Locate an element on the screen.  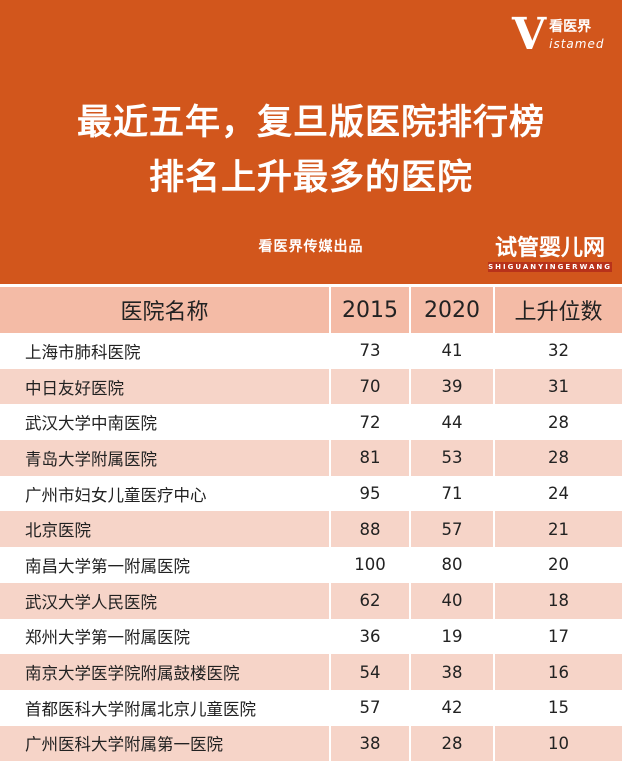
table-row: 南昌大学第一附属医院 100 80 20 is located at coordinates (311, 565).